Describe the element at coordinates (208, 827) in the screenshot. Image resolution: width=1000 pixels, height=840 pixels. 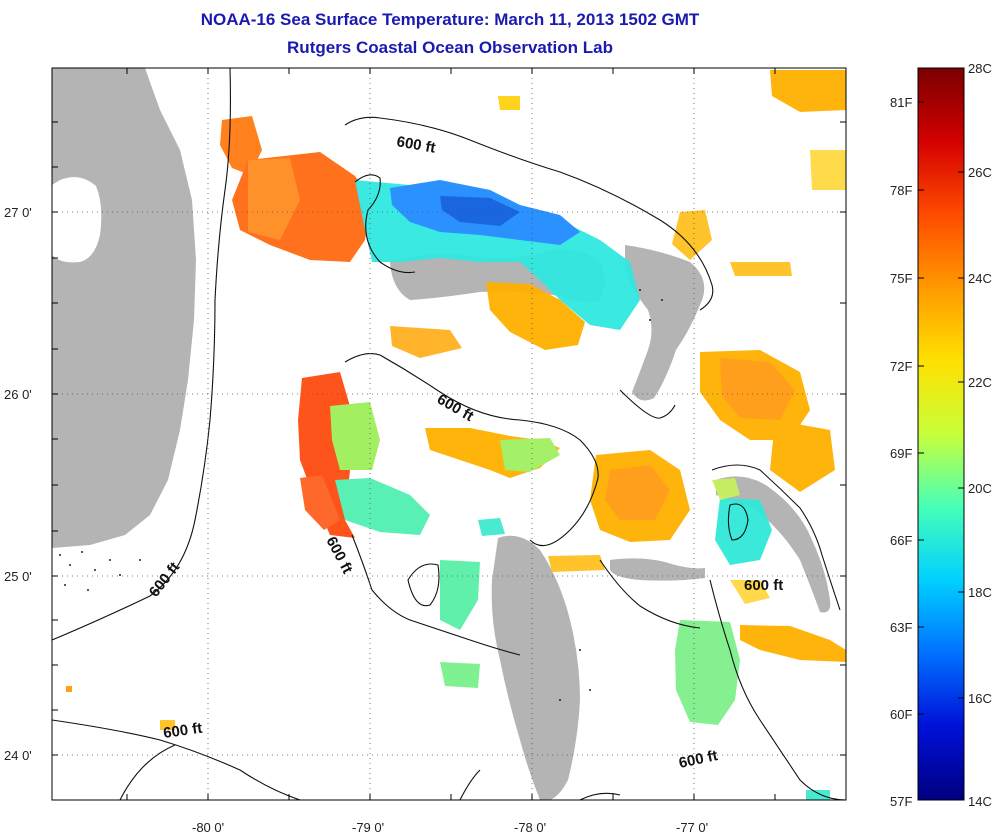
I see `lon-tick-label: -80 0'` at that location.